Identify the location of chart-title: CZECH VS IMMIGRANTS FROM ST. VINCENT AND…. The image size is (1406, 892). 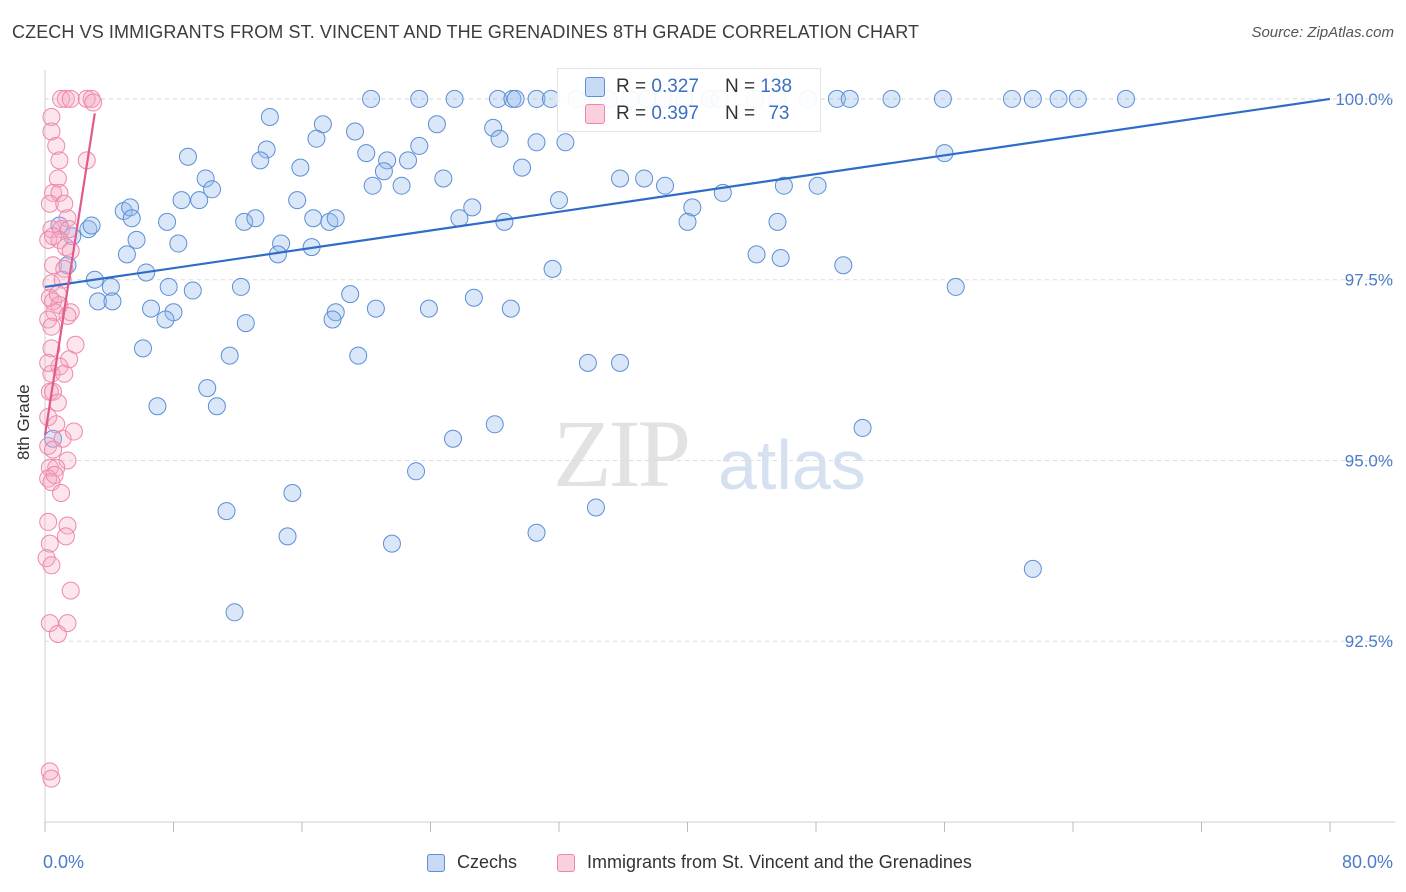
(466, 32).